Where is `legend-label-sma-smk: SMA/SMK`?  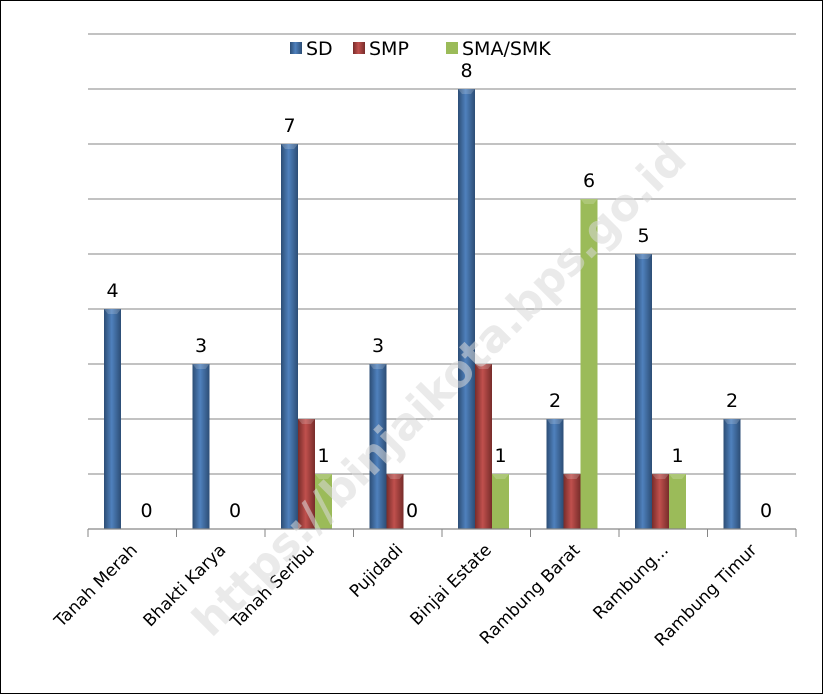
legend-label-sma-smk: SMA/SMK is located at coordinates (506, 49).